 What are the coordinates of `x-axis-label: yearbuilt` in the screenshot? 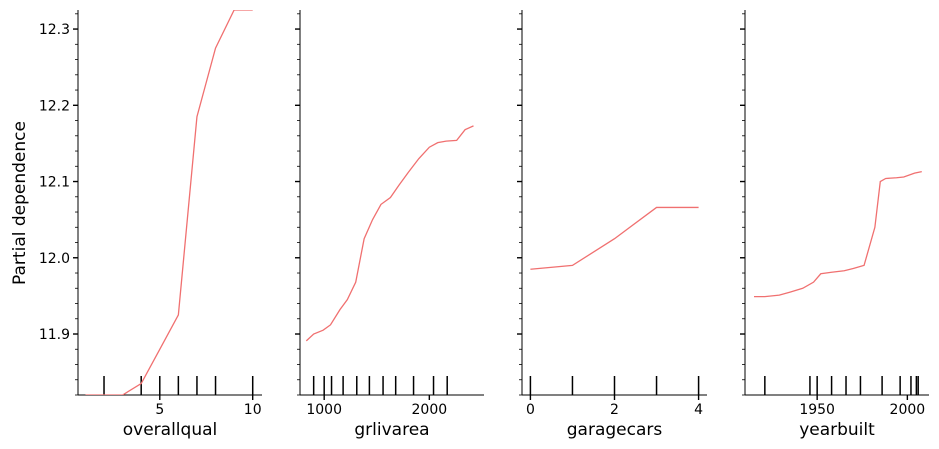 It's located at (837, 430).